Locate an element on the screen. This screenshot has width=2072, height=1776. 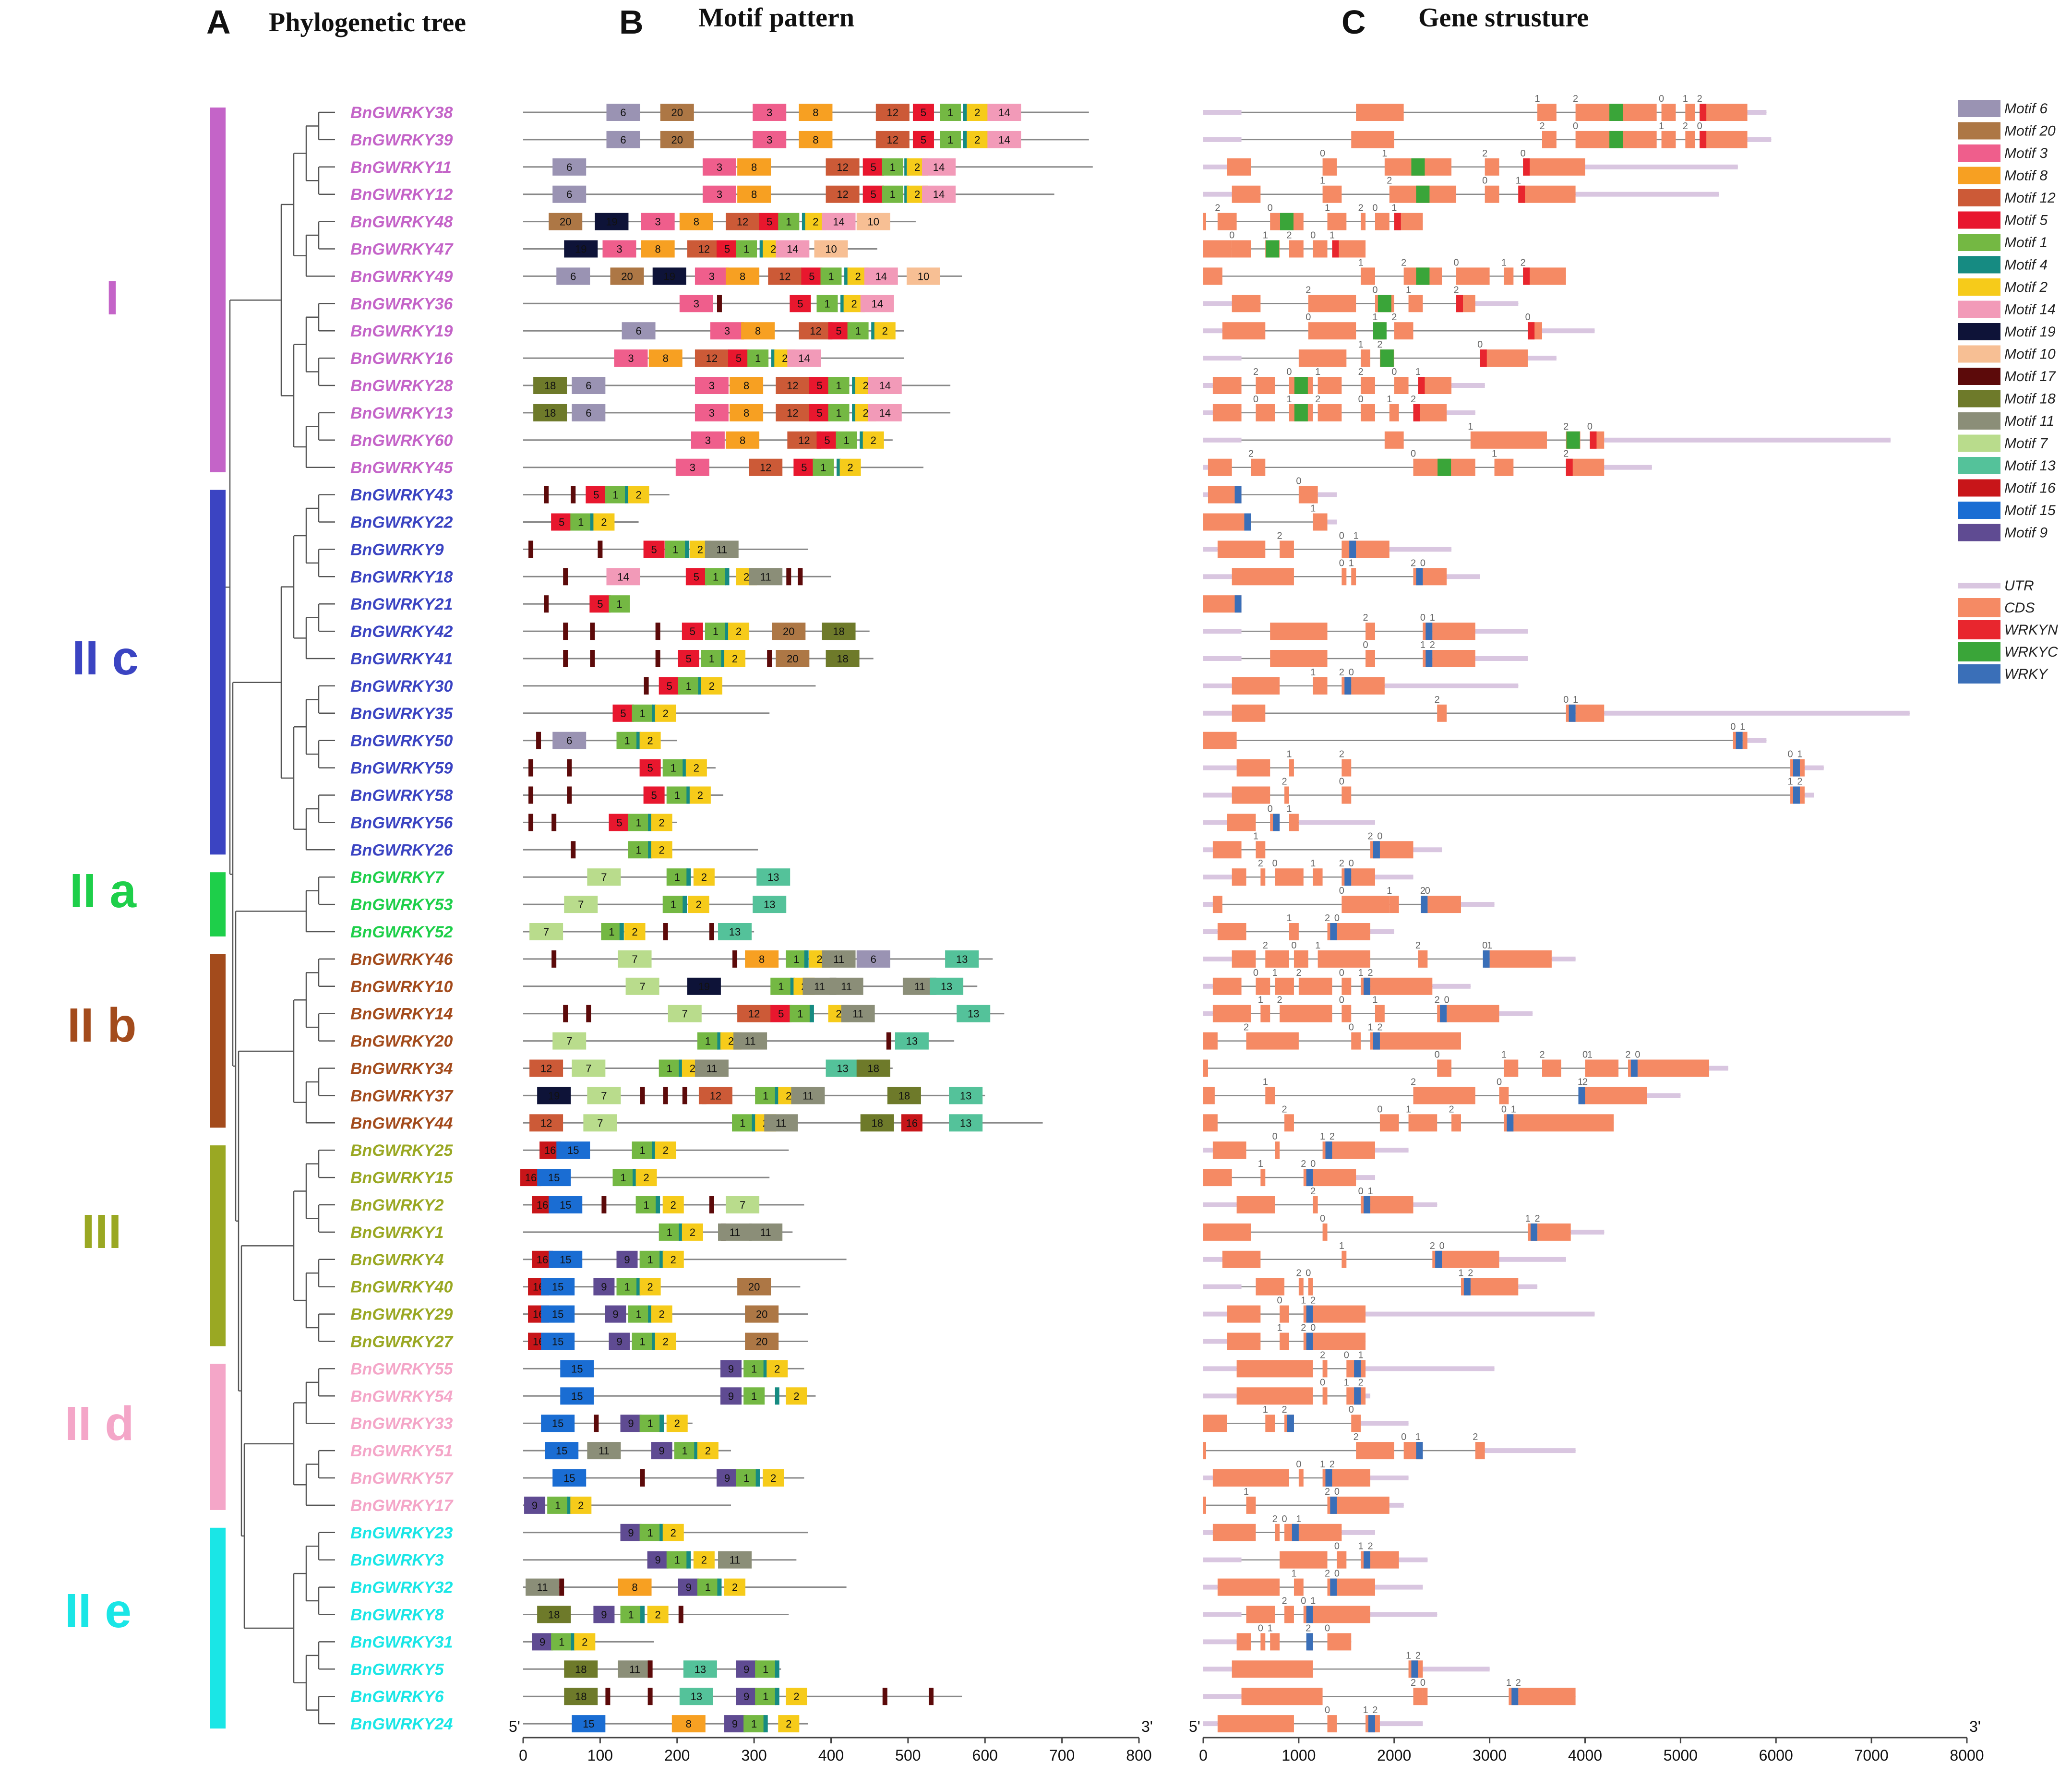
gene-name: BnGWRKY9 is located at coordinates (397, 549).